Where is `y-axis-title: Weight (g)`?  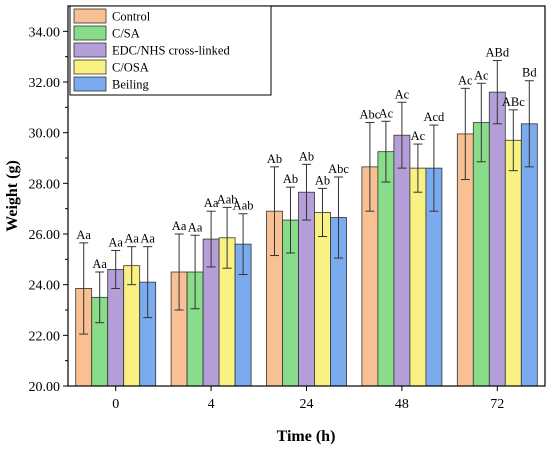 y-axis-title: Weight (g) is located at coordinates (12, 196).